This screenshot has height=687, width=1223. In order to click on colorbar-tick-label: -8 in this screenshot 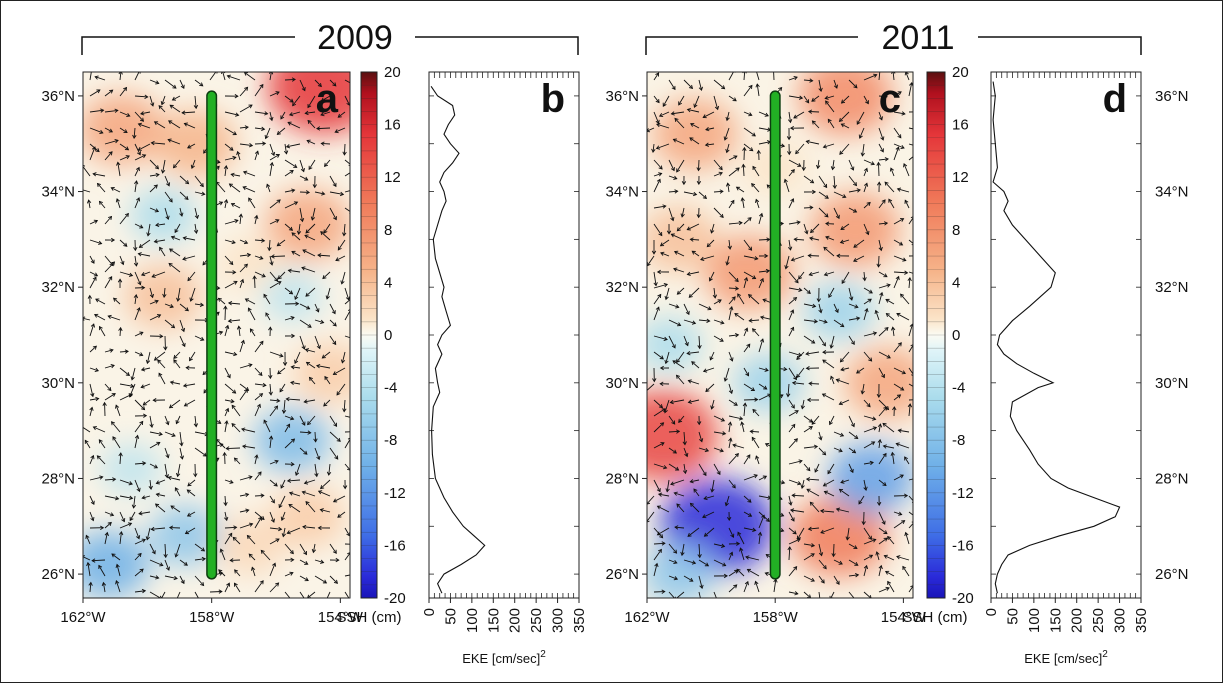, I will do `click(390, 440)`.